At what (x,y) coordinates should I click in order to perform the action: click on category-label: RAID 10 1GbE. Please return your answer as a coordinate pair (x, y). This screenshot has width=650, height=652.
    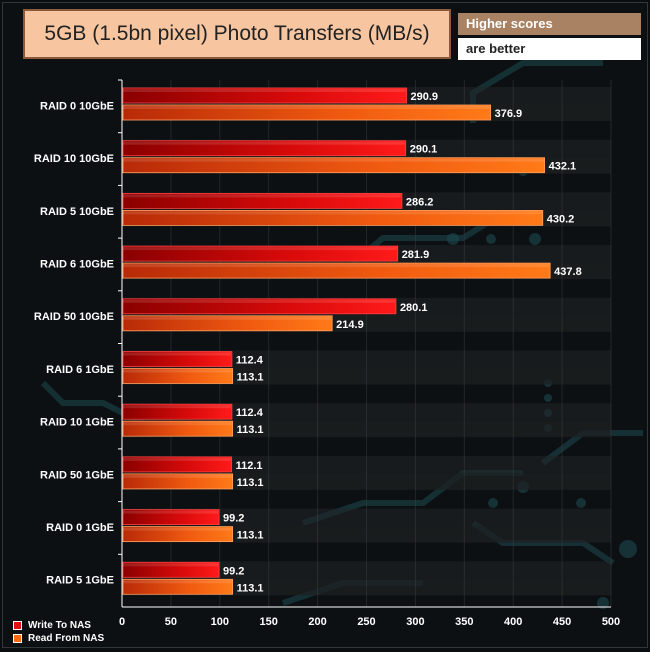
    Looking at the image, I should click on (77, 423).